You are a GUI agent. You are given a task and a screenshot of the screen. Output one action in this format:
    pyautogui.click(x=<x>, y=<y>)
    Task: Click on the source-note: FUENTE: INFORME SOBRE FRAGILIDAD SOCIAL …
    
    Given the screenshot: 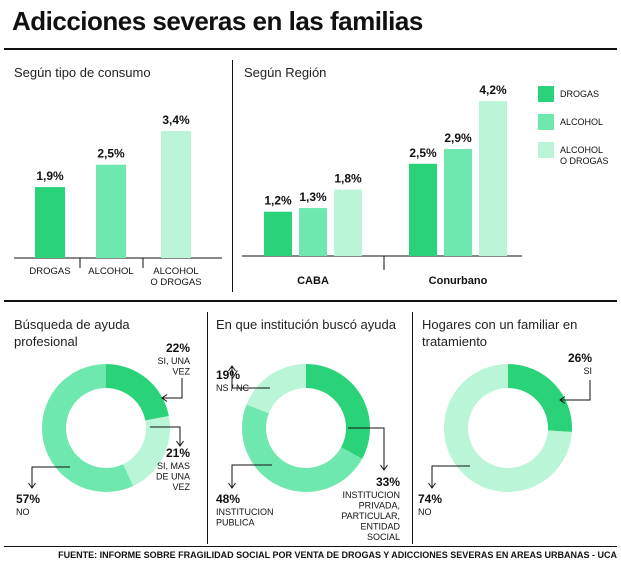 What is the action you would take?
    pyautogui.click(x=337, y=555)
    